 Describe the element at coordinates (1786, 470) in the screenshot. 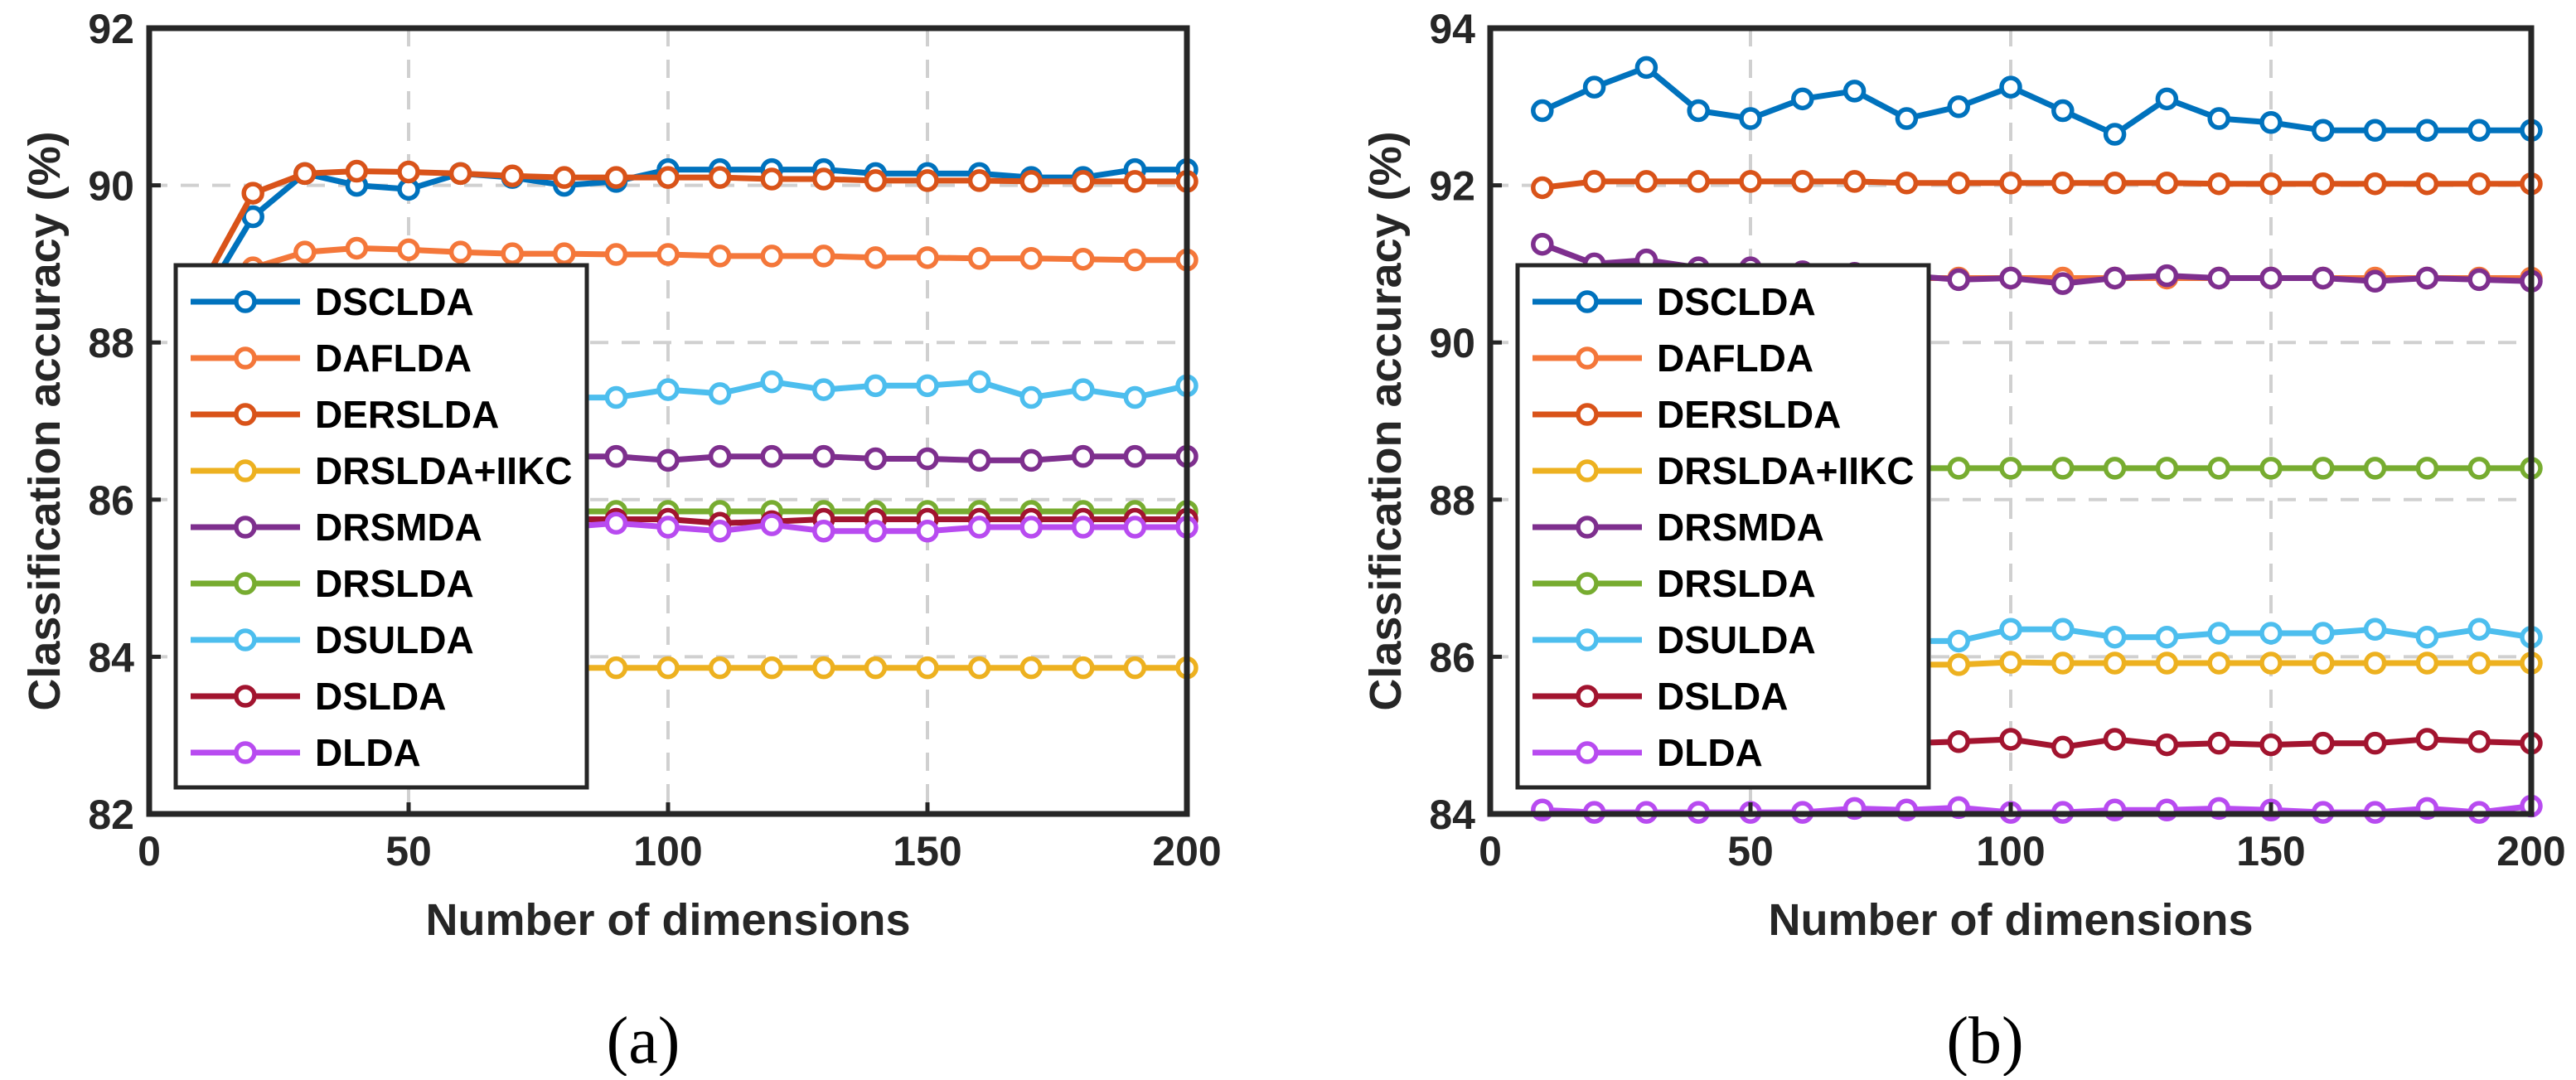

I see `legend-label: DRSLDA+IIKC` at that location.